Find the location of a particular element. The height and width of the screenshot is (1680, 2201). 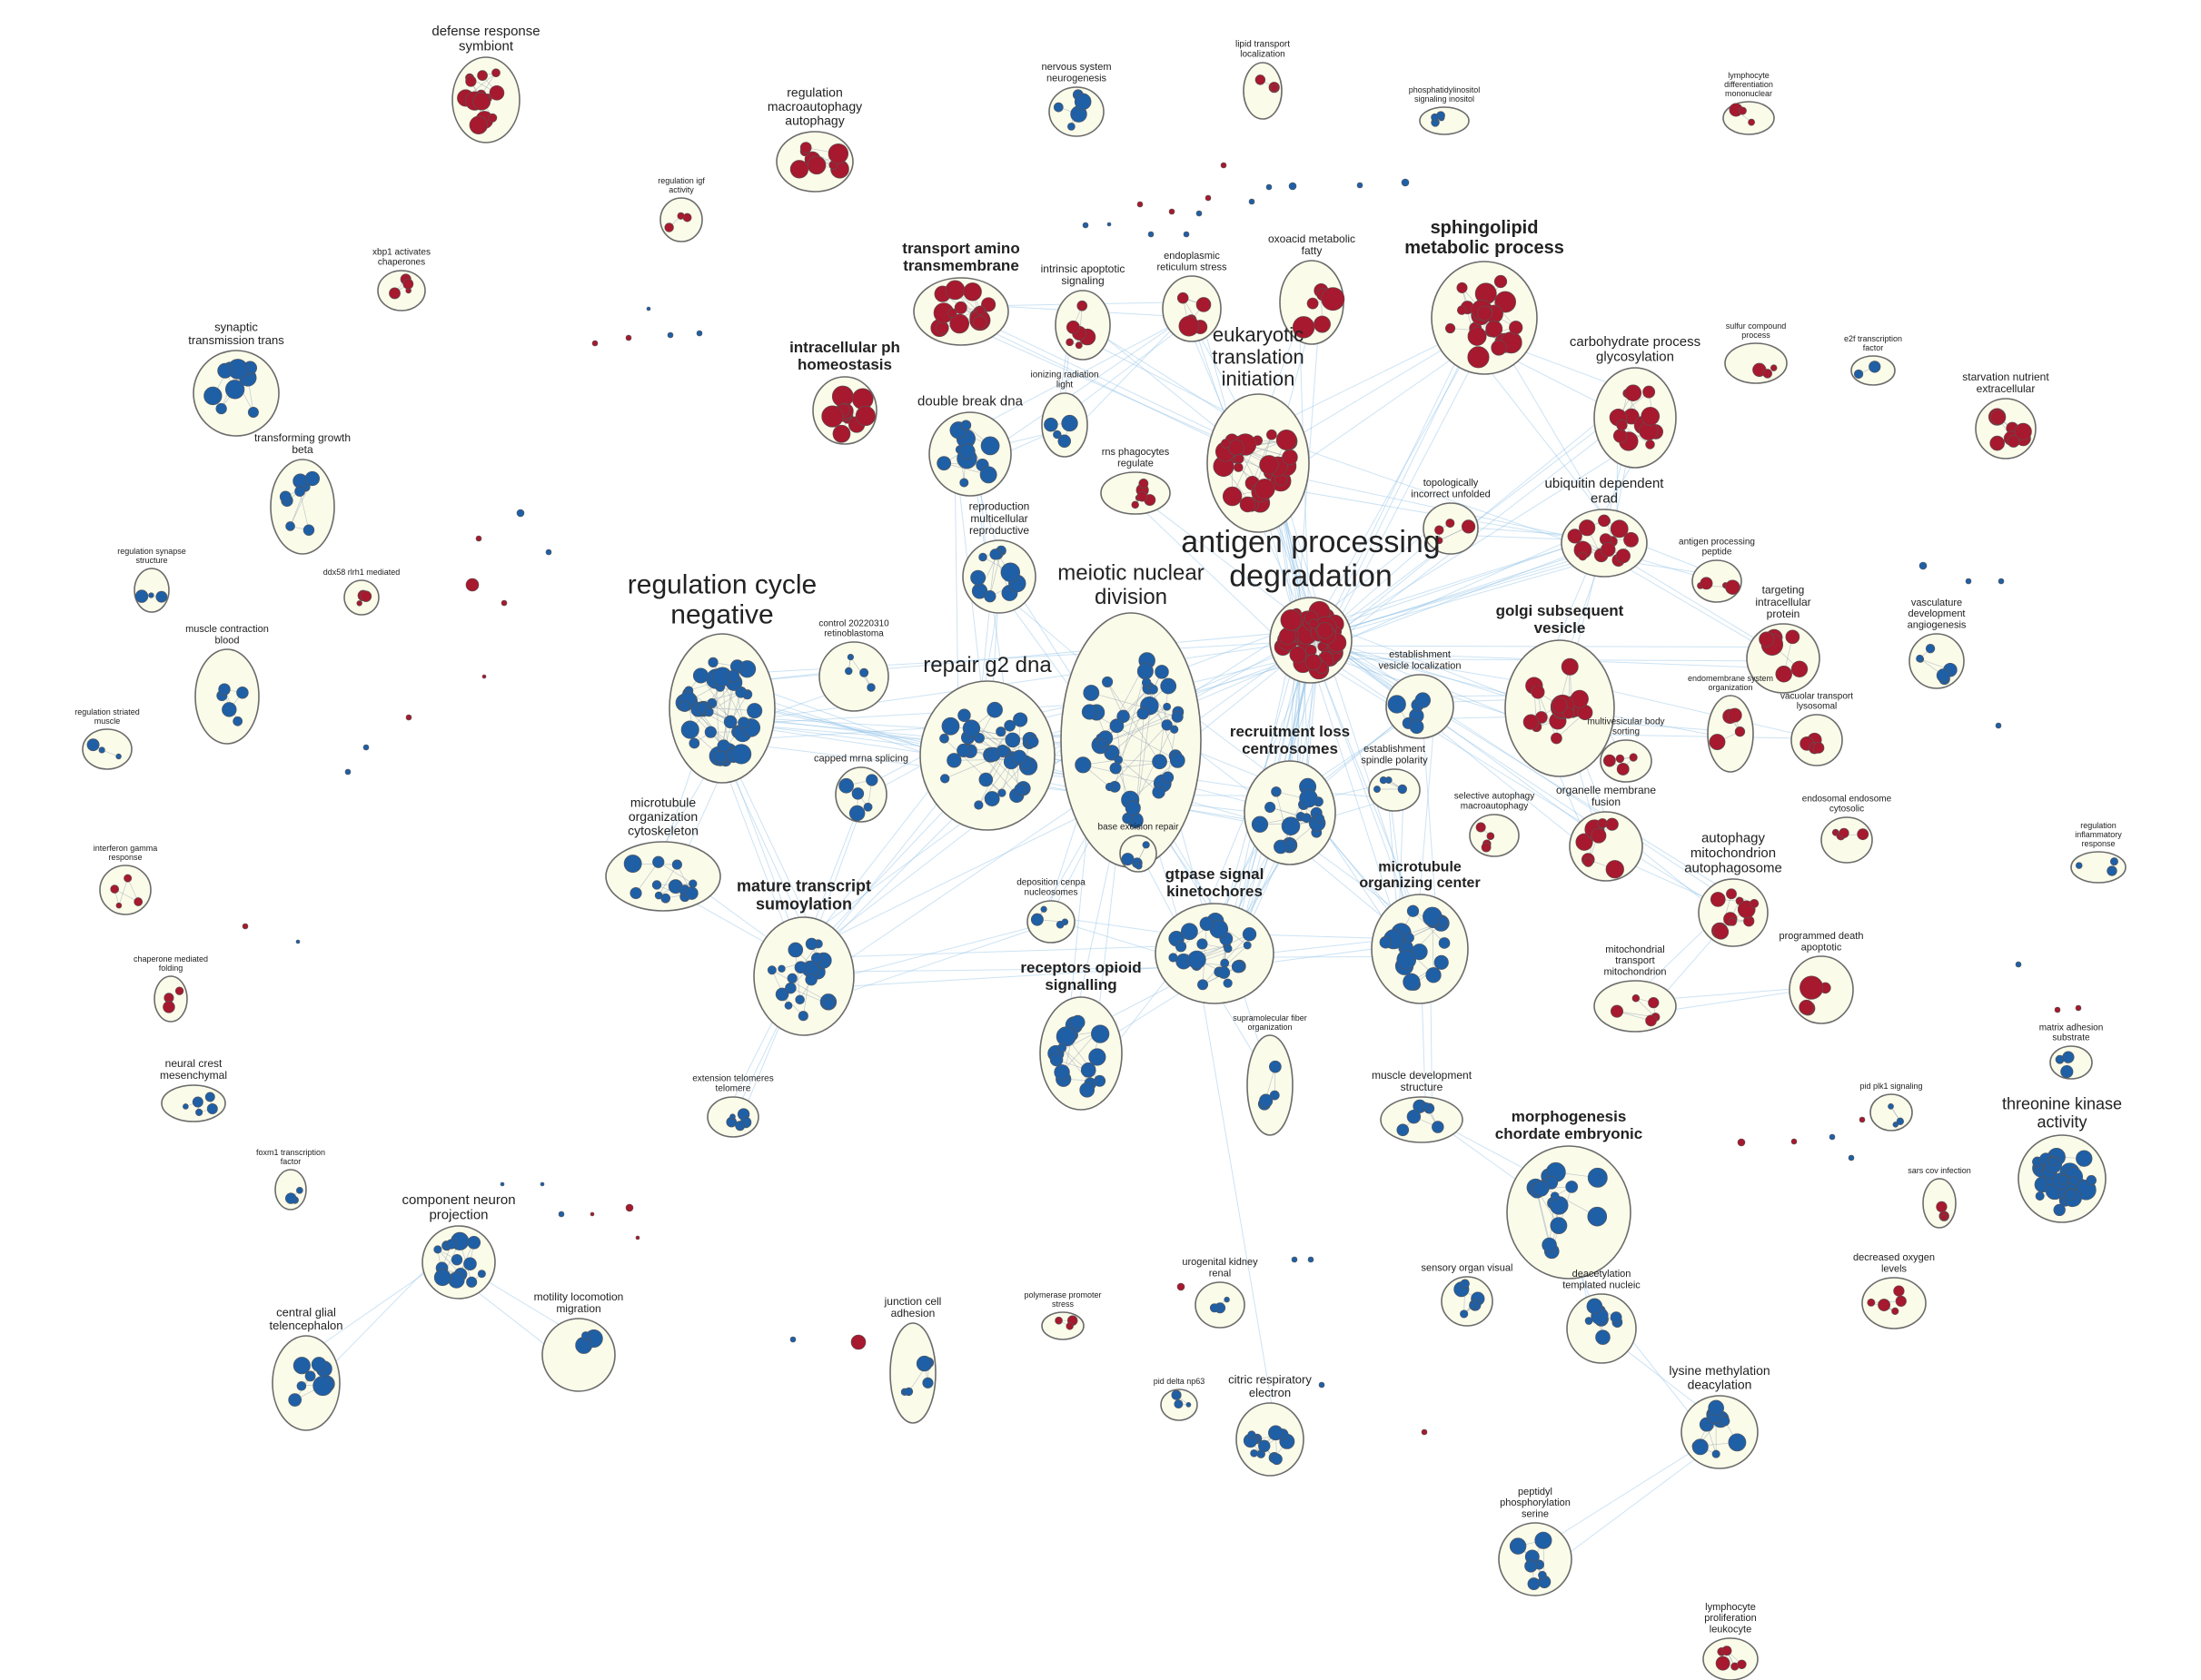

cluster-c55 is located at coordinates (1051, 922).